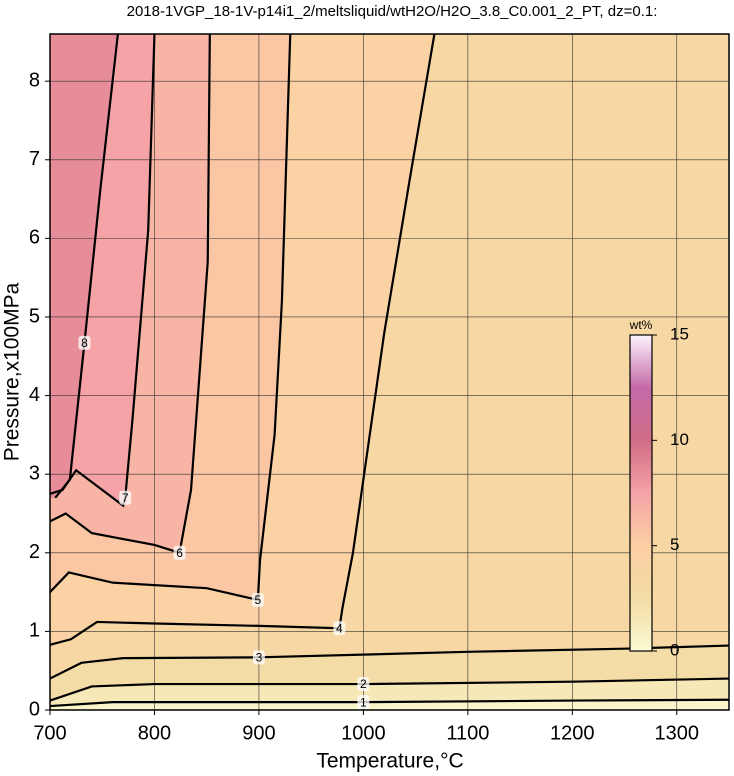 This screenshot has width=734, height=776. I want to click on contour-label: 7, so click(125, 498).